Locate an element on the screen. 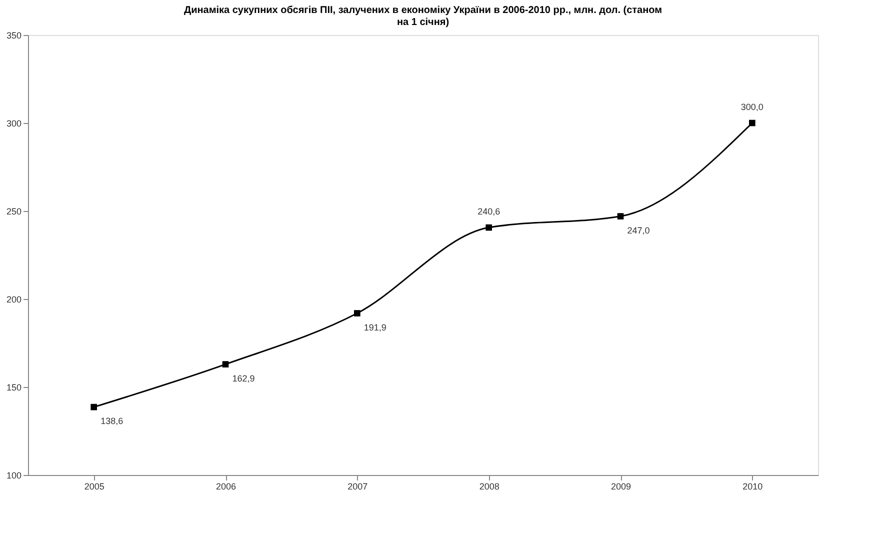  x-tick-label: 2006 is located at coordinates (226, 487).